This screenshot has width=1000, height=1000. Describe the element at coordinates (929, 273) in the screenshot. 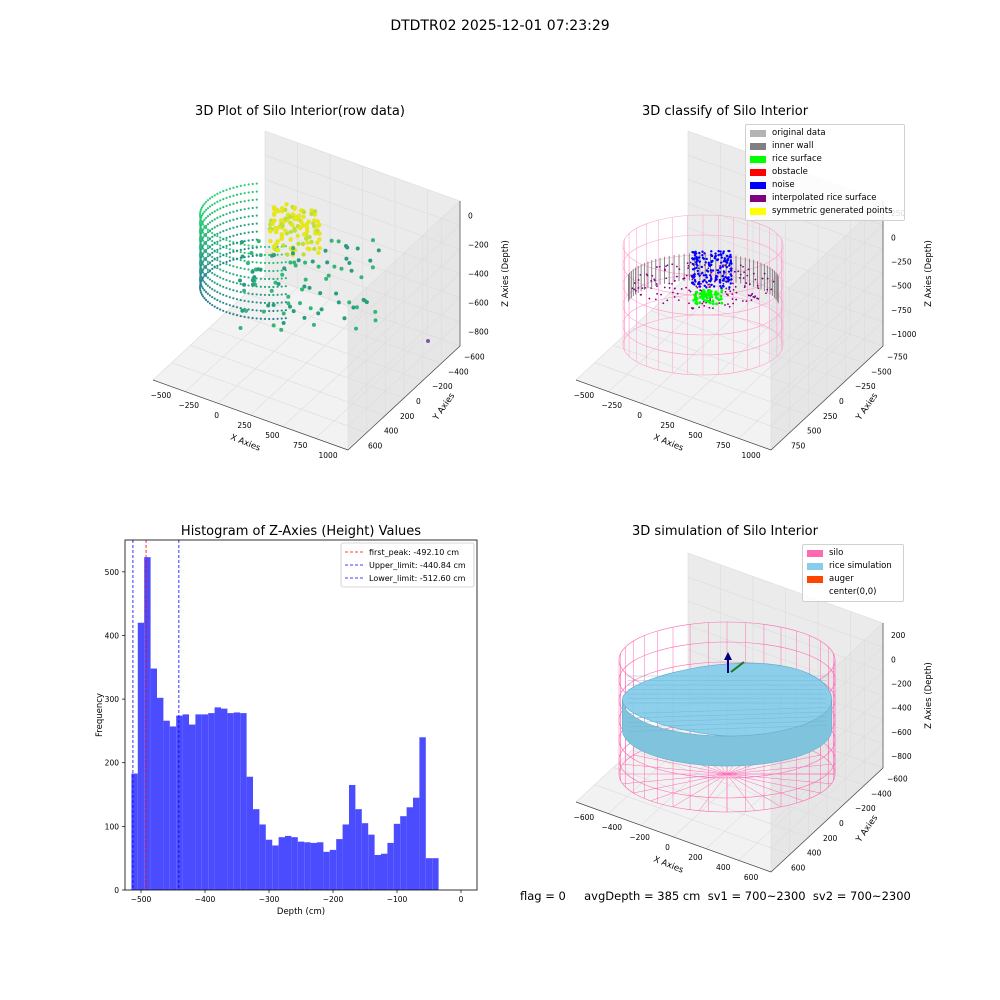

I see `classify-z-axis-label: Z Axies (Depth)` at that location.